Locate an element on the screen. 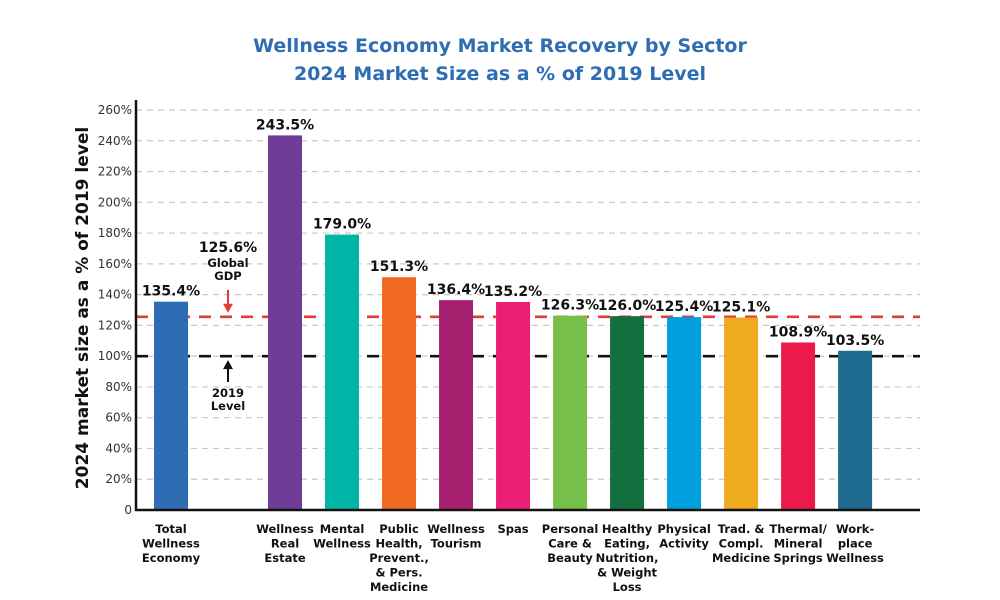  gdp-annotation-label: GDP is located at coordinates (227, 276).